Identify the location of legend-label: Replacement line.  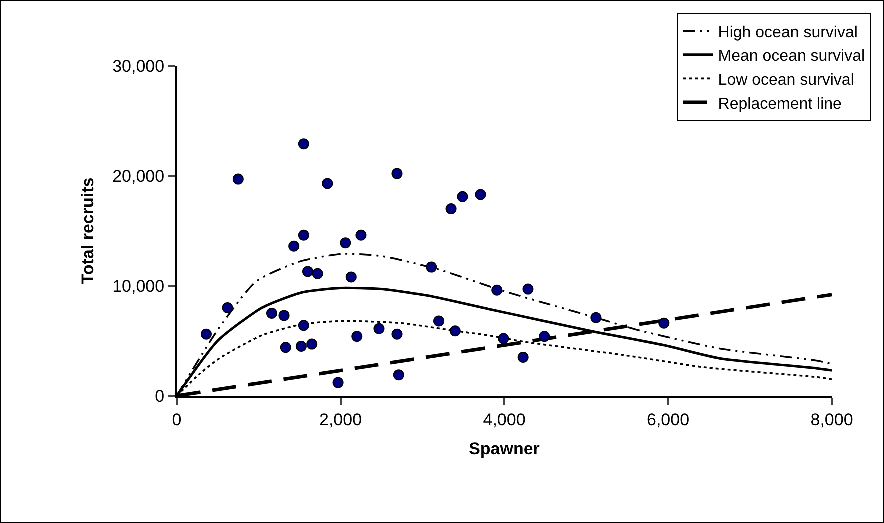
(780, 104).